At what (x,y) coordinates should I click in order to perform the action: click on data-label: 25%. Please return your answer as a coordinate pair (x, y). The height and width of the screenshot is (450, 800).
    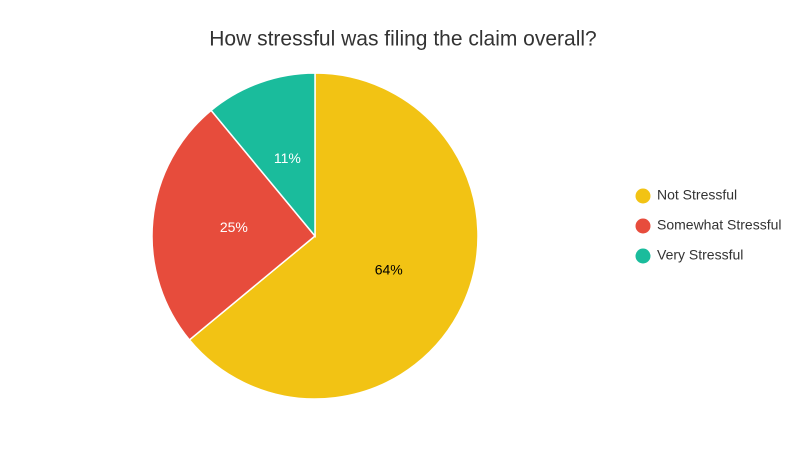
    Looking at the image, I should click on (234, 227).